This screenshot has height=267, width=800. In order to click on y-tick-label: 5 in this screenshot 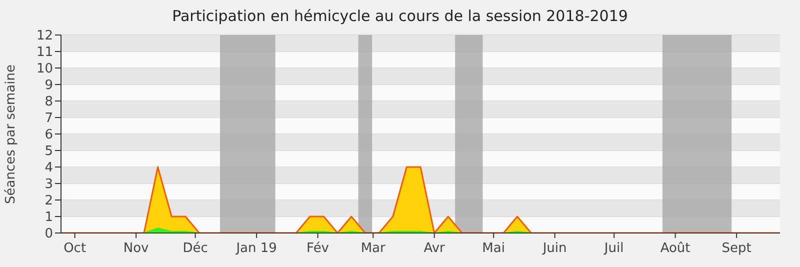, I will do `click(48, 152)`.